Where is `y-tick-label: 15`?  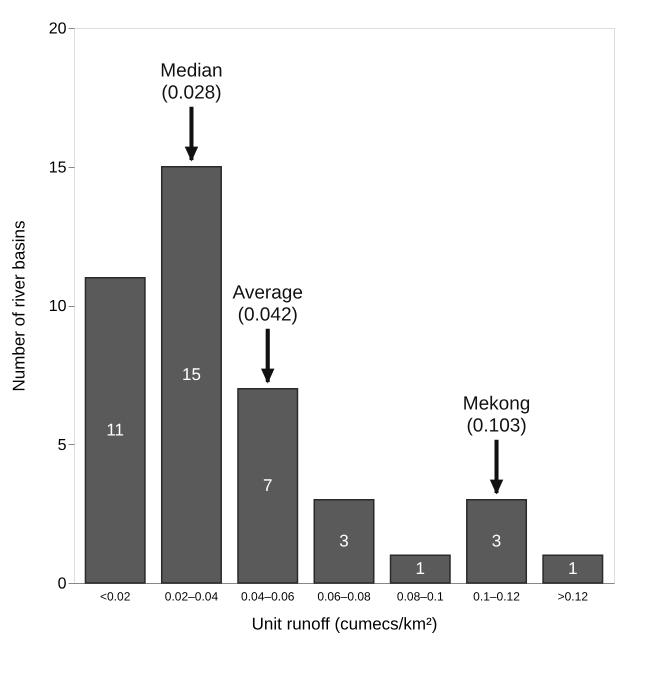 y-tick-label: 15 is located at coordinates (57, 167).